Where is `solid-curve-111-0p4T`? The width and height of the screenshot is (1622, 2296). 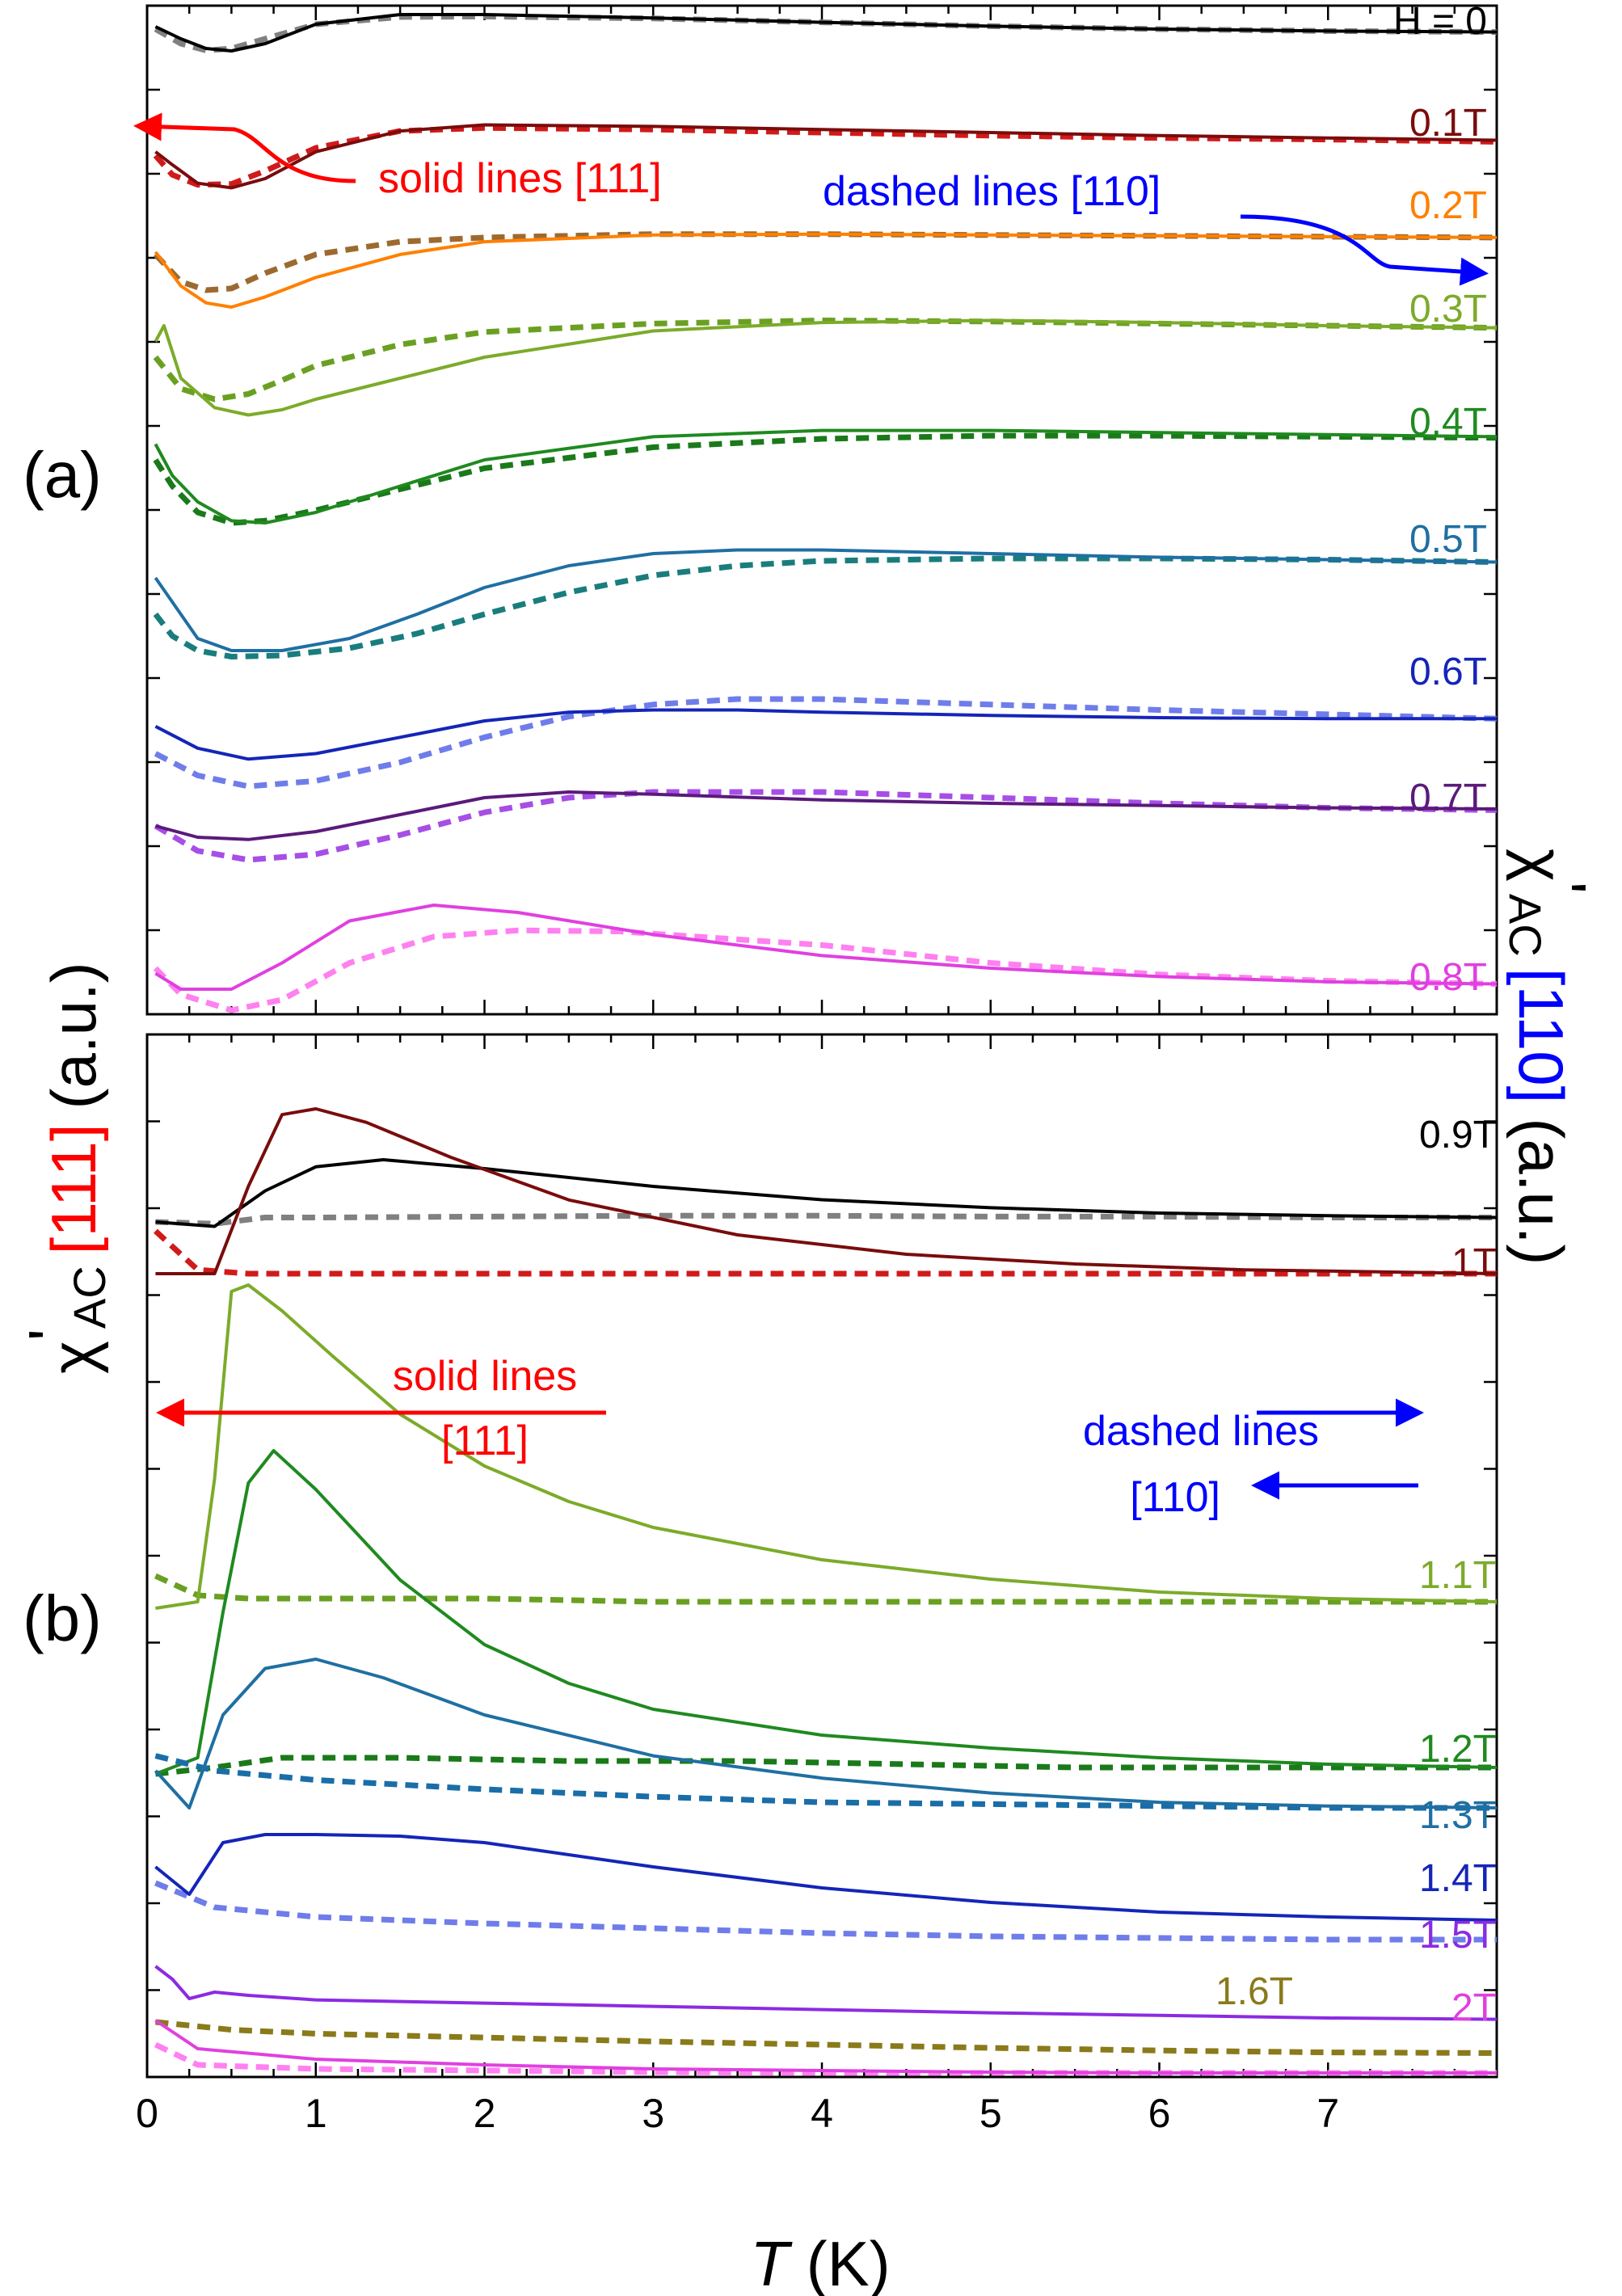 solid-curve-111-0p4T is located at coordinates (826, 476).